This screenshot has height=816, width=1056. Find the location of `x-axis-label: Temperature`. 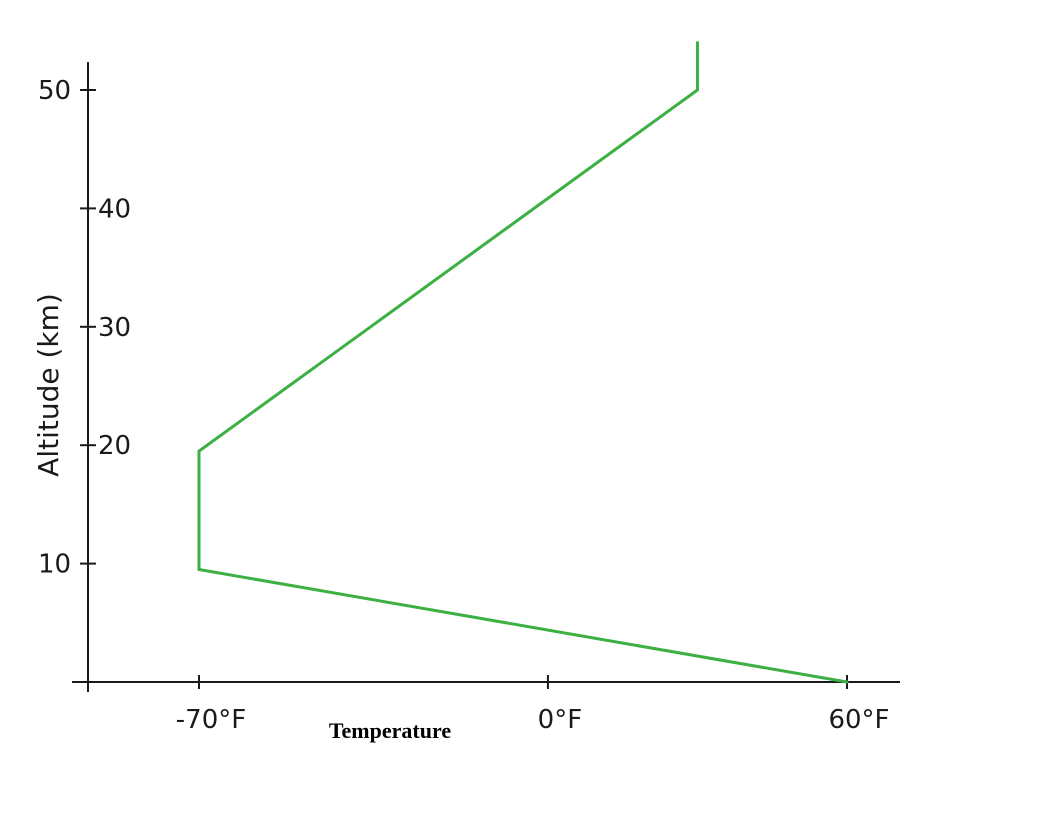

x-axis-label: Temperature is located at coordinates (390, 730).